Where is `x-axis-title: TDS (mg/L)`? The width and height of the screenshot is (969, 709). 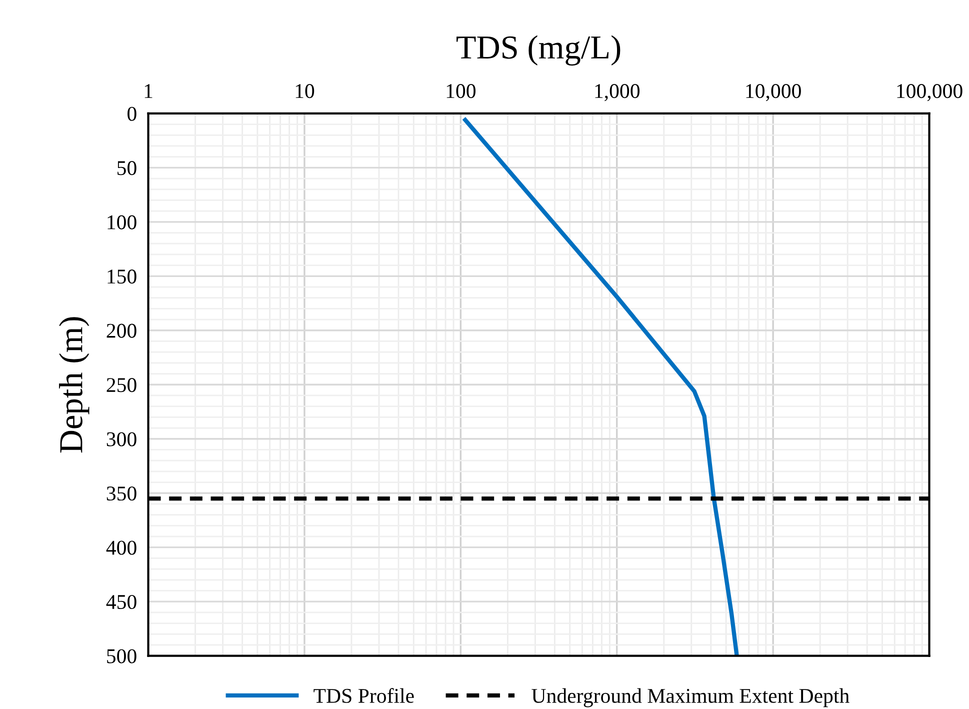 x-axis-title: TDS (mg/L) is located at coordinates (538, 50).